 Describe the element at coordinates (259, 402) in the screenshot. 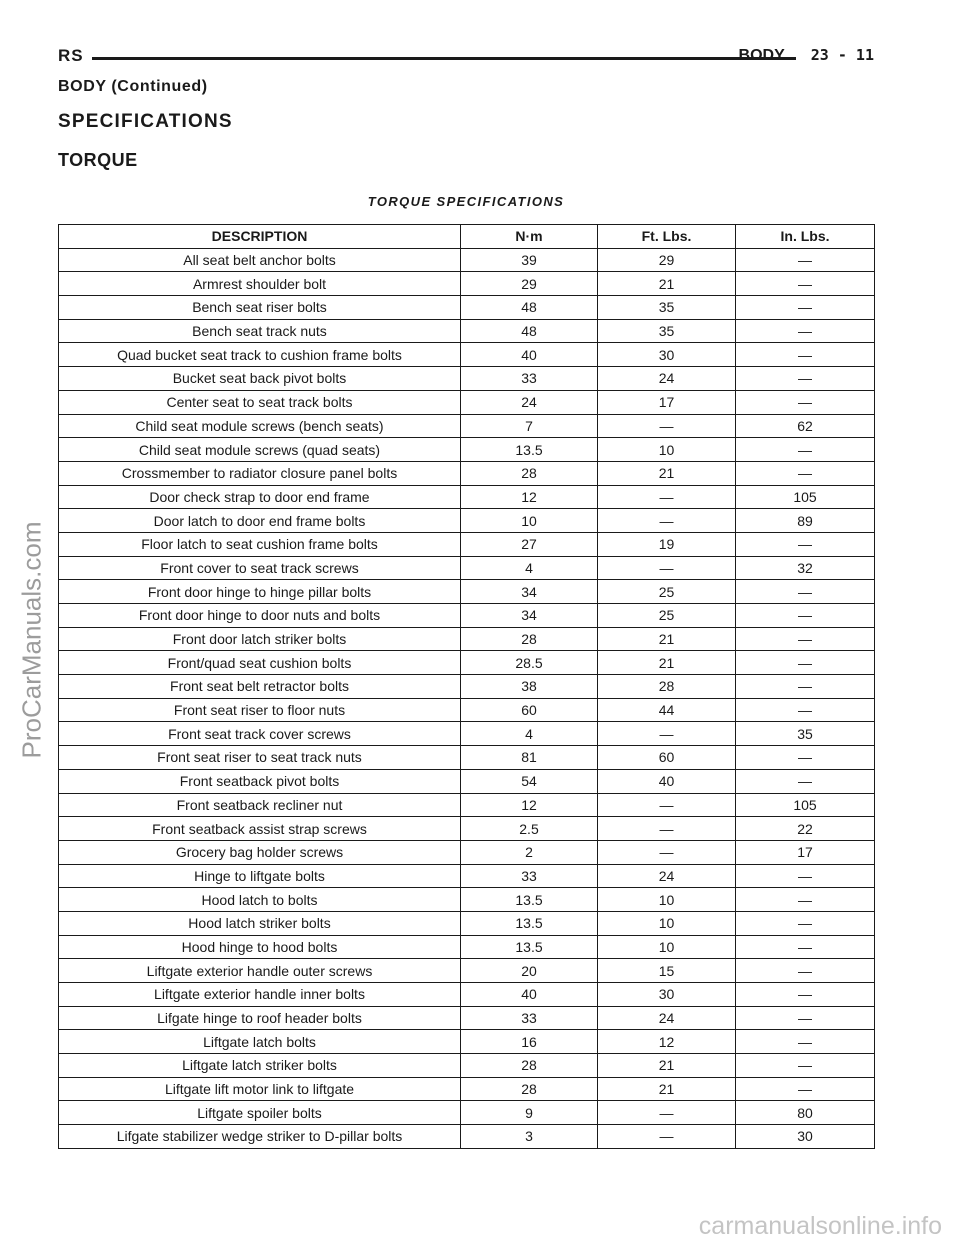

I see `cell-description: Center seat to seat track bolts` at that location.